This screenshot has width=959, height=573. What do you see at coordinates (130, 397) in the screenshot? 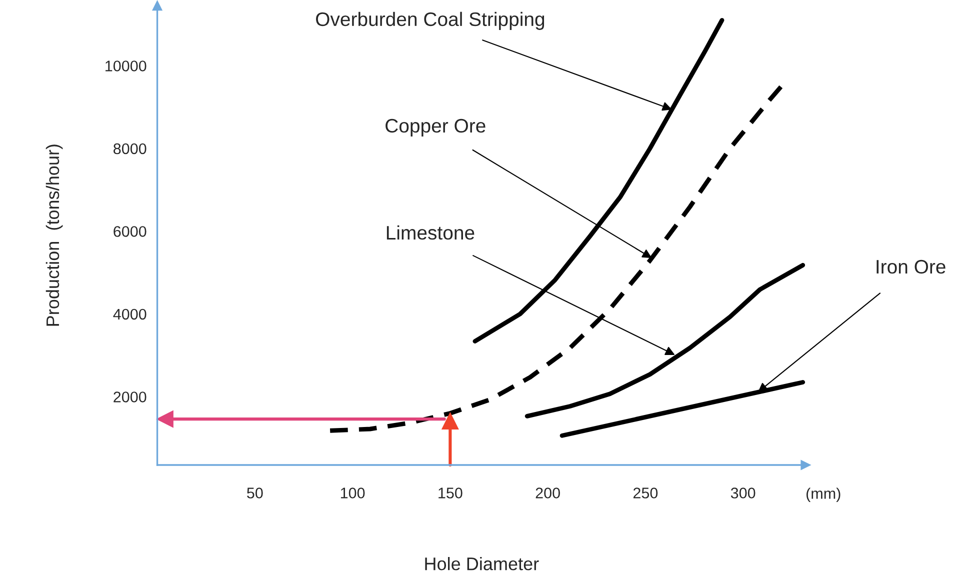
I see `y-tick-label: 2000` at bounding box center [130, 397].